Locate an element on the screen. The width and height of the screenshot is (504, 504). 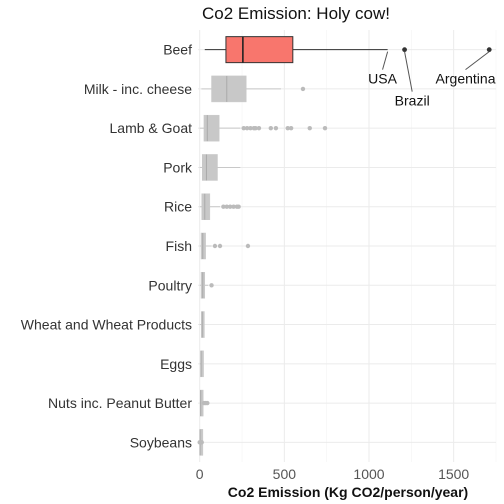
x-tick-label: 500 is located at coordinates (285, 474).